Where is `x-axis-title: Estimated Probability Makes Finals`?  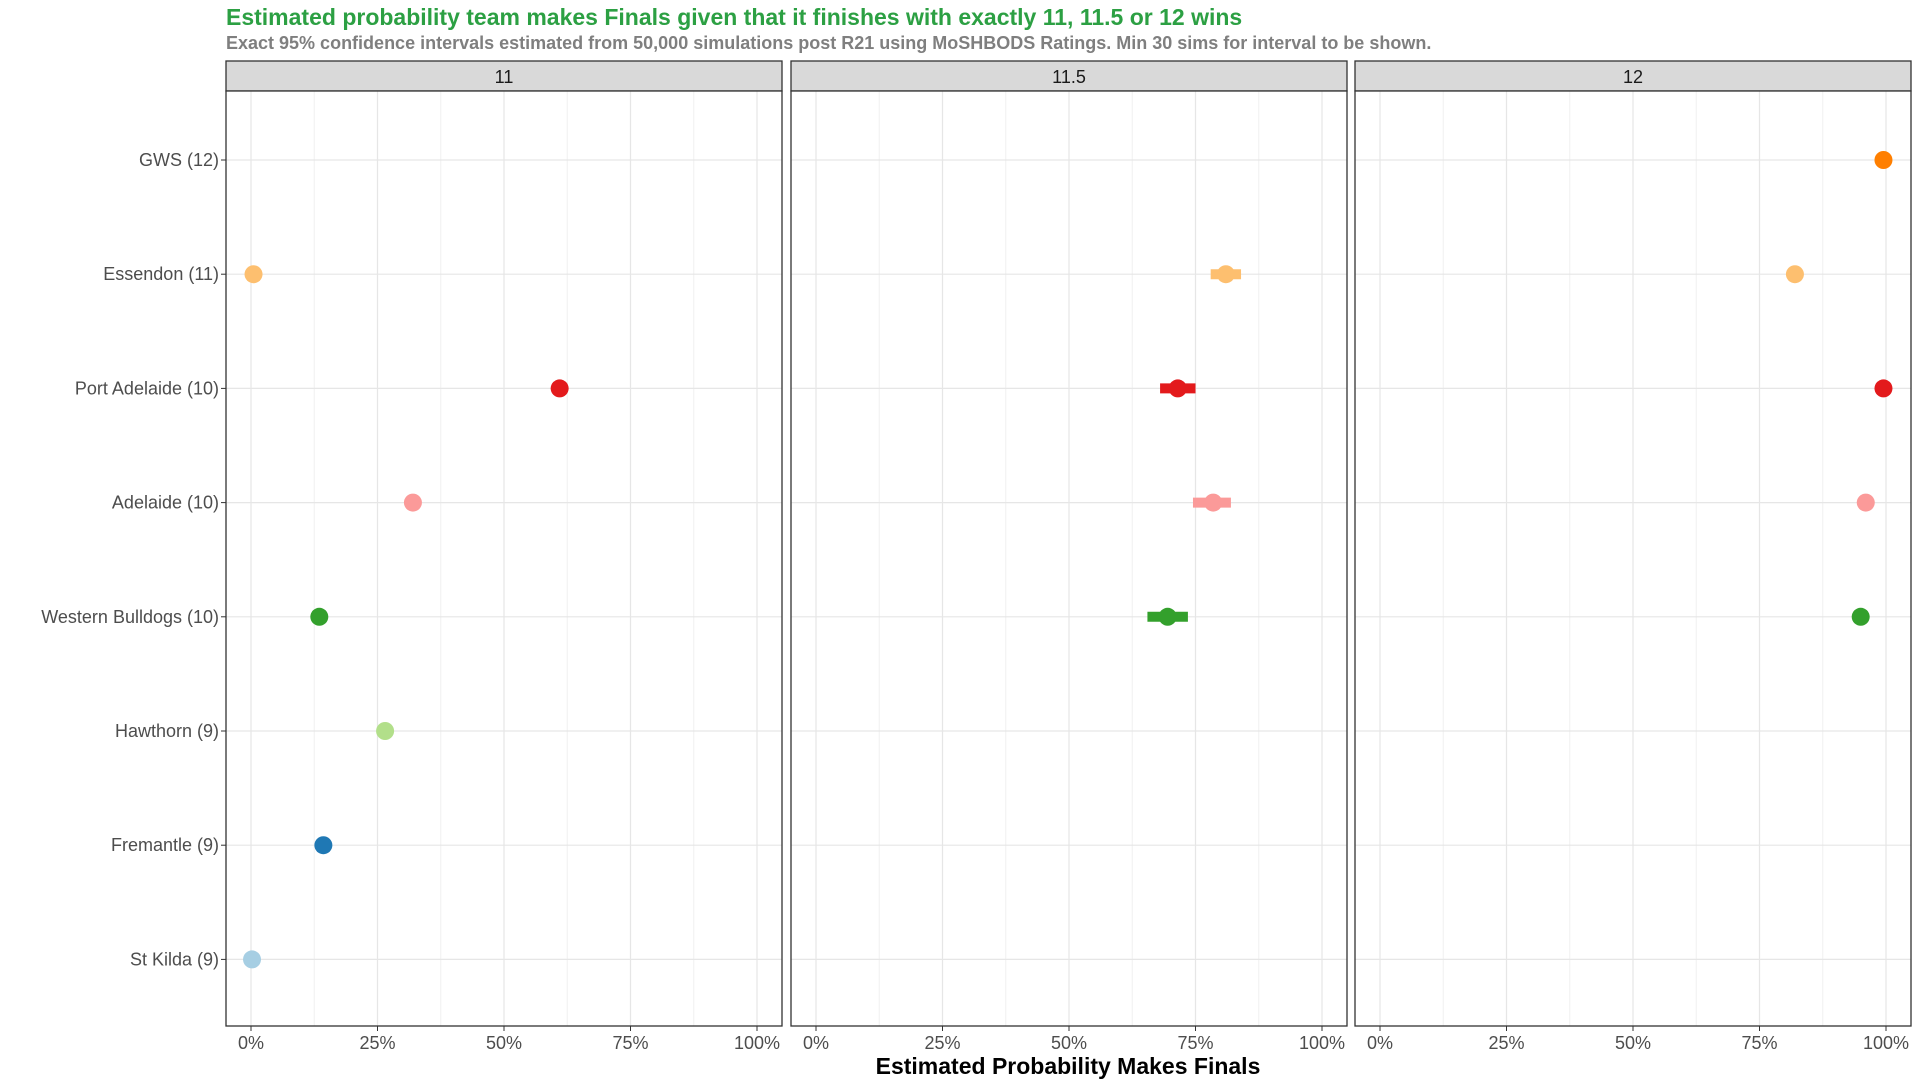
x-axis-title: Estimated Probability Makes Finals is located at coordinates (1068, 1066).